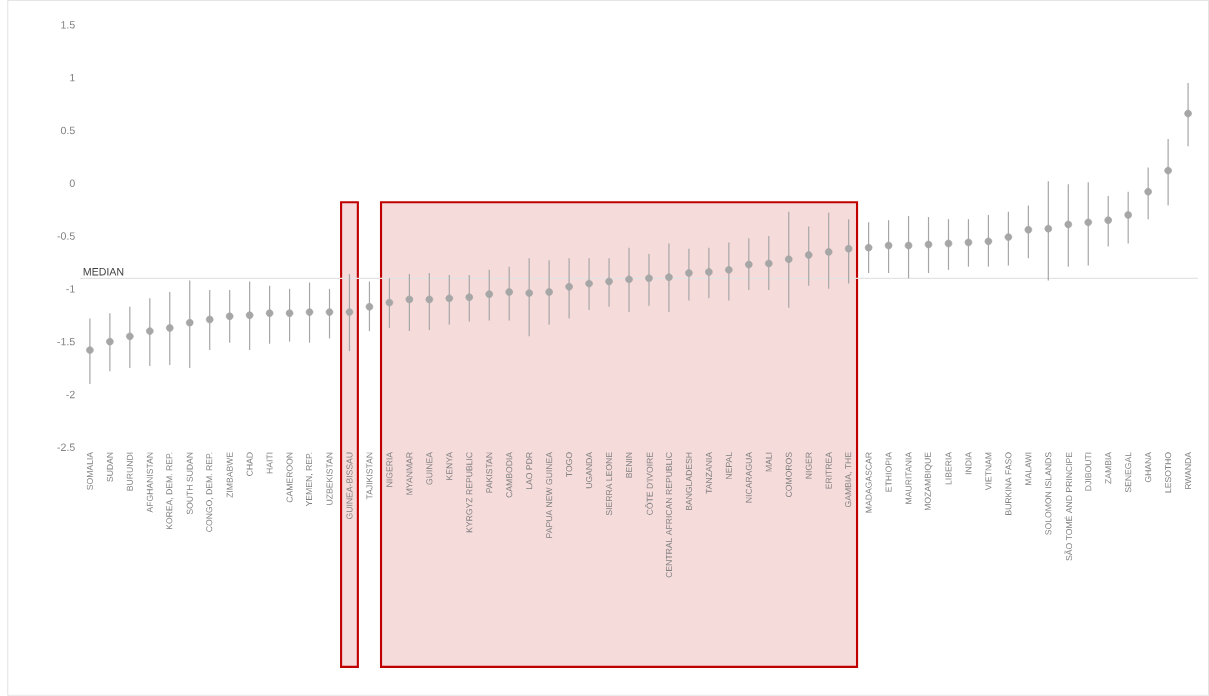 This screenshot has height=696, width=1209. I want to click on x-tick-label: SÃO TOMÉ AND PRINCIPE, so click(1068, 506).